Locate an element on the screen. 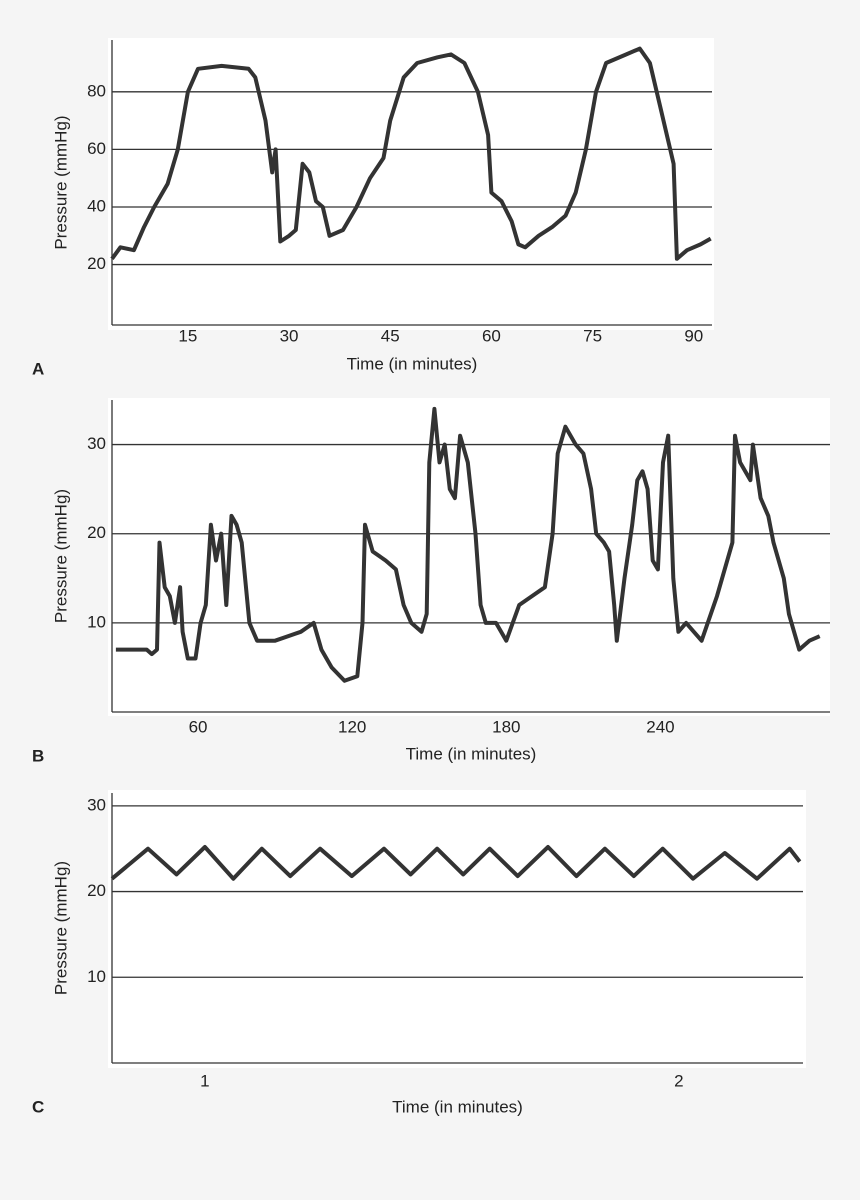  x-tick-label: 120 is located at coordinates (352, 726).